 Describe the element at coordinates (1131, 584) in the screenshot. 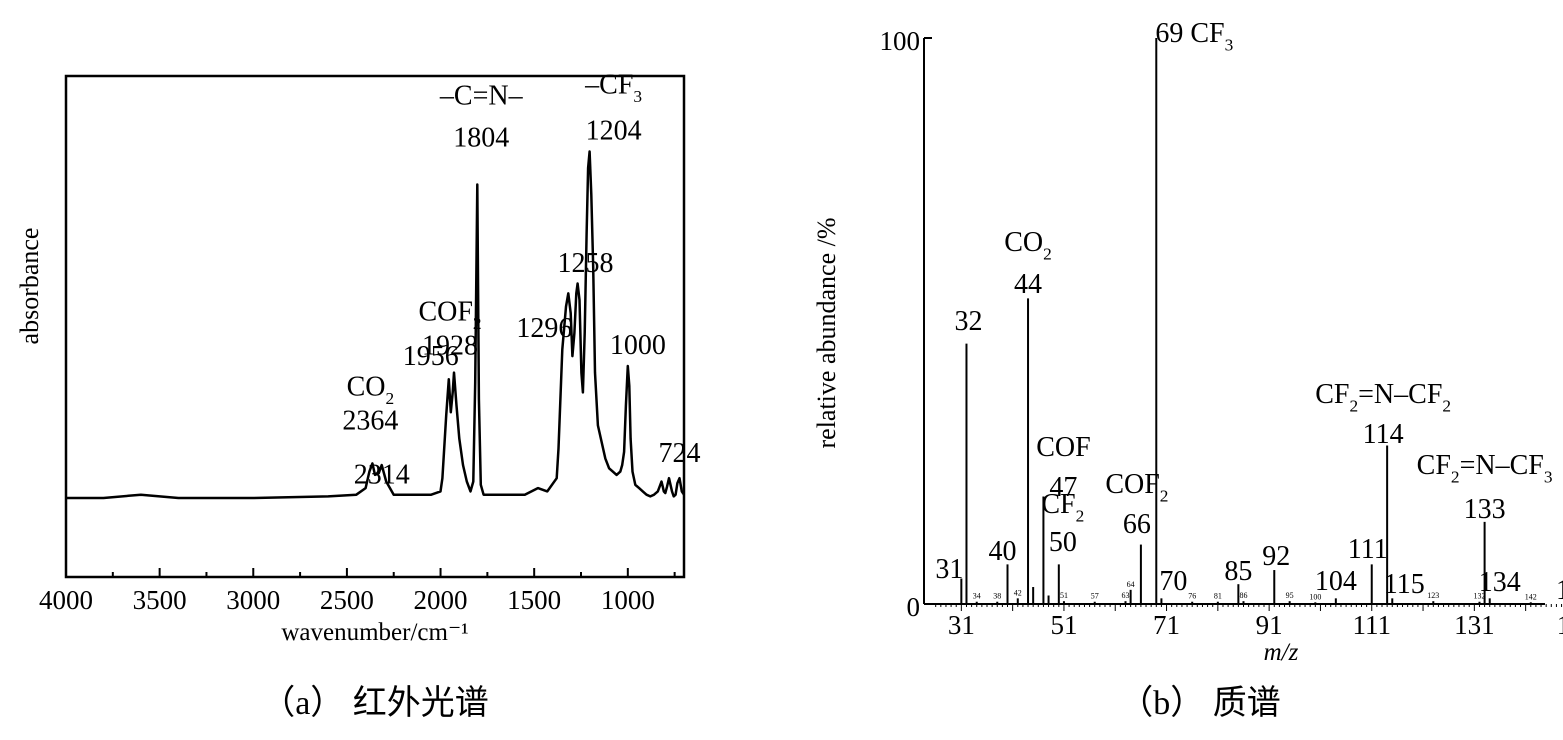

I see `ms-minor-peak-label: 64` at that location.